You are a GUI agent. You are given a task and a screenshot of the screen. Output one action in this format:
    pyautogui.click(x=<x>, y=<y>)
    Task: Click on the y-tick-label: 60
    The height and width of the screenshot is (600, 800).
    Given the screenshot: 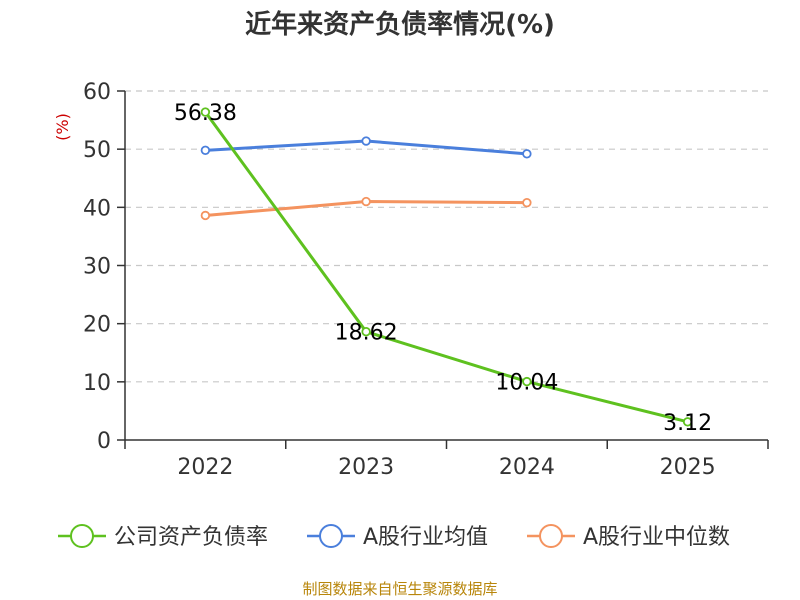 What is the action you would take?
    pyautogui.click(x=97, y=92)
    